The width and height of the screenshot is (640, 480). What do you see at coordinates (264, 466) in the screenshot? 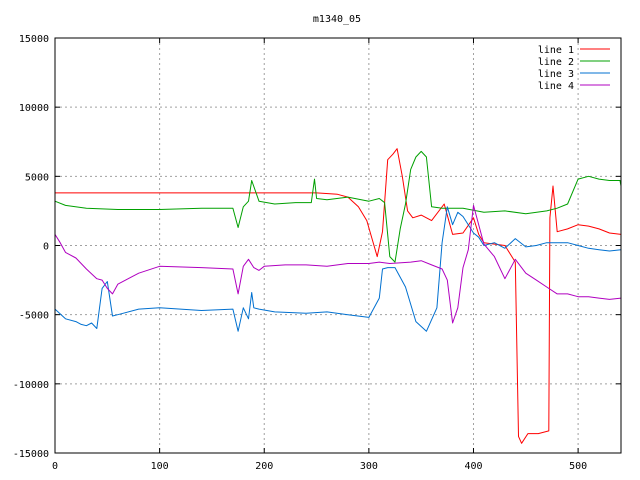
I see `x-tick-label: 200` at bounding box center [264, 466].